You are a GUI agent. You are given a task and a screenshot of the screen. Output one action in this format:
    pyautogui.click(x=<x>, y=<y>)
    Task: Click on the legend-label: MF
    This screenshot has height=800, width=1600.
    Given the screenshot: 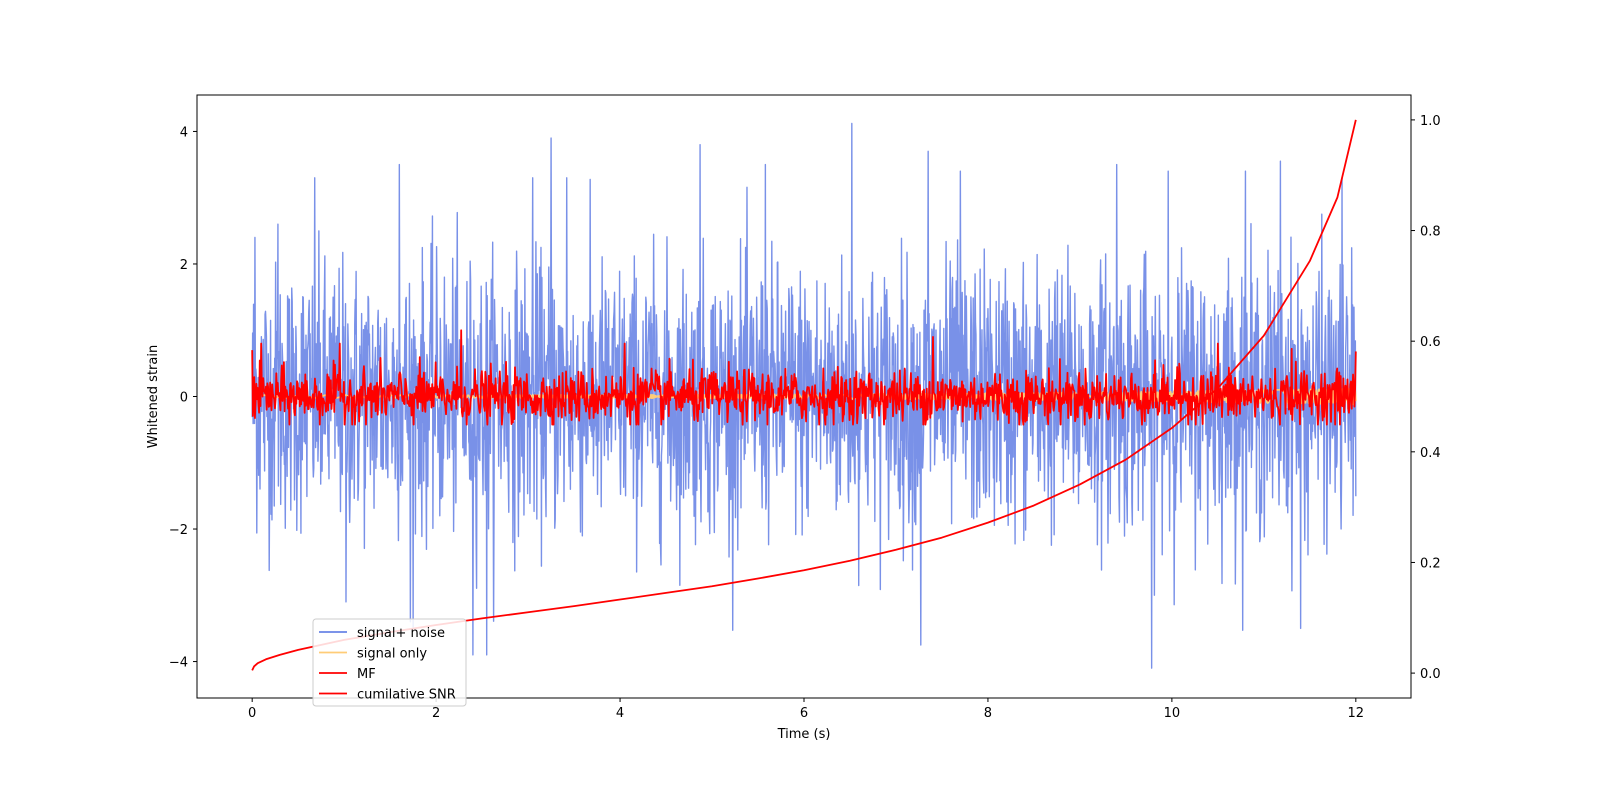 What is the action you would take?
    pyautogui.click(x=366, y=674)
    